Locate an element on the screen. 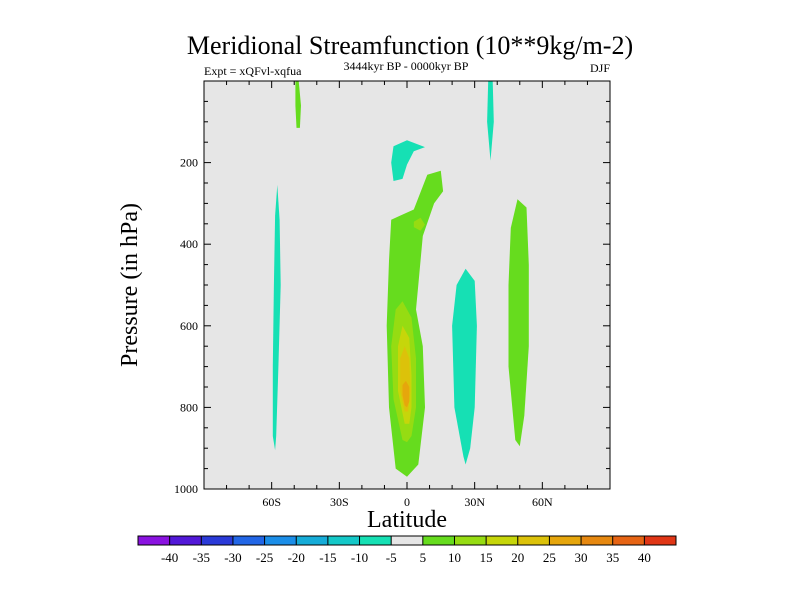  colorbar-label: -35 is located at coordinates (201, 557).